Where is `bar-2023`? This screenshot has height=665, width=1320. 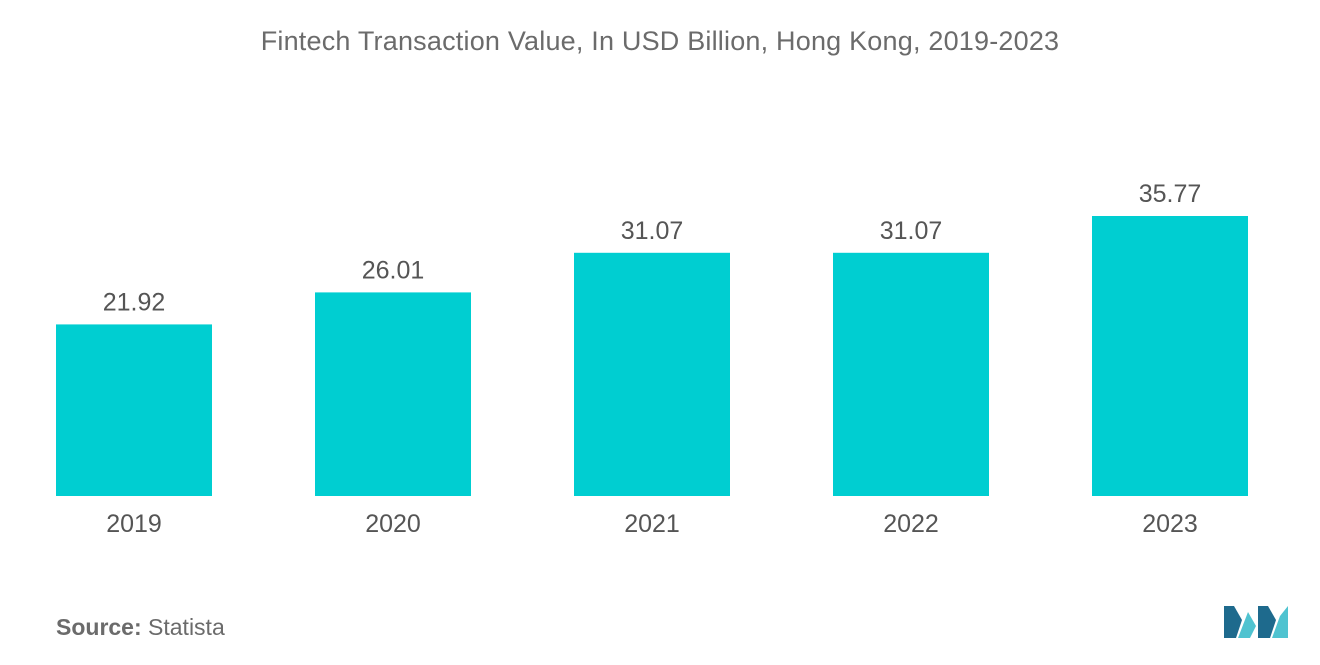
bar-2023 is located at coordinates (1170, 356).